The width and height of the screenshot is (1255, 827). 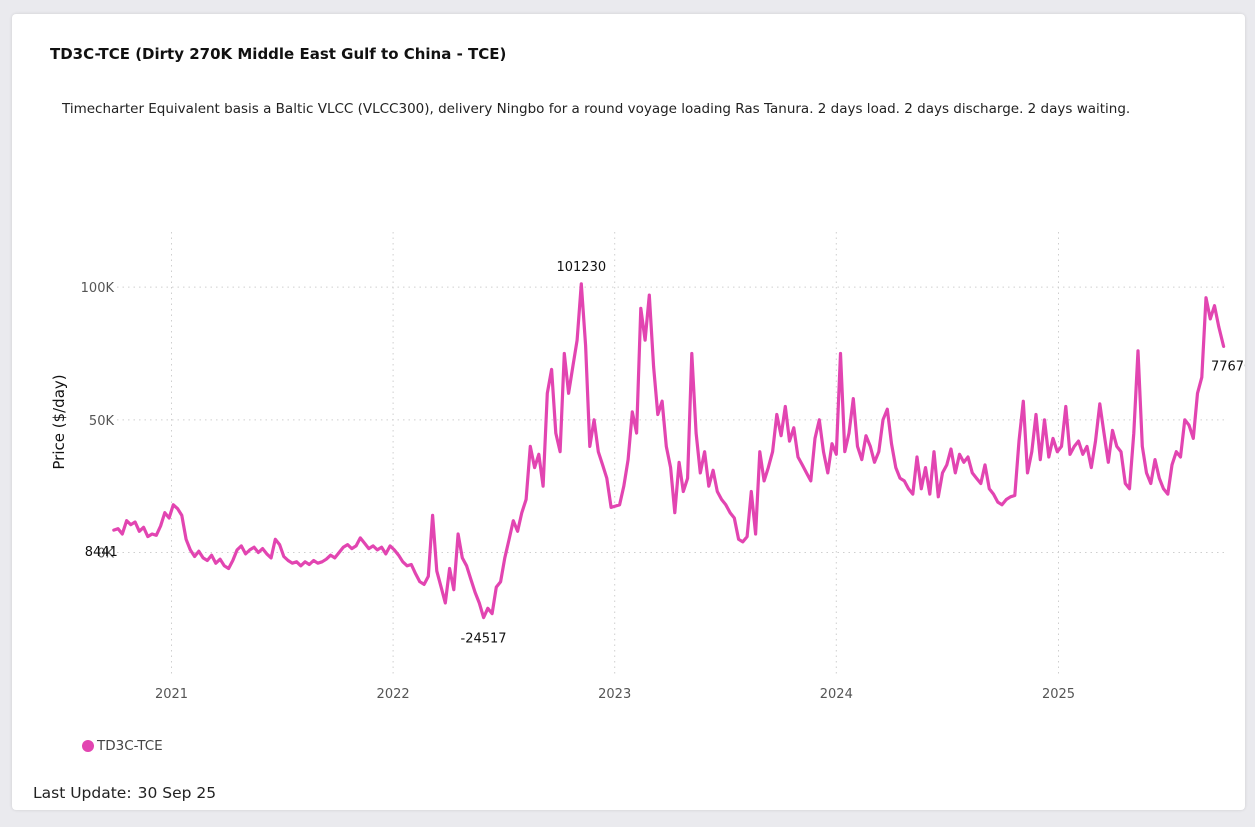 What do you see at coordinates (102, 421) in the screenshot?
I see `y-tick-label: 50K` at bounding box center [102, 421].